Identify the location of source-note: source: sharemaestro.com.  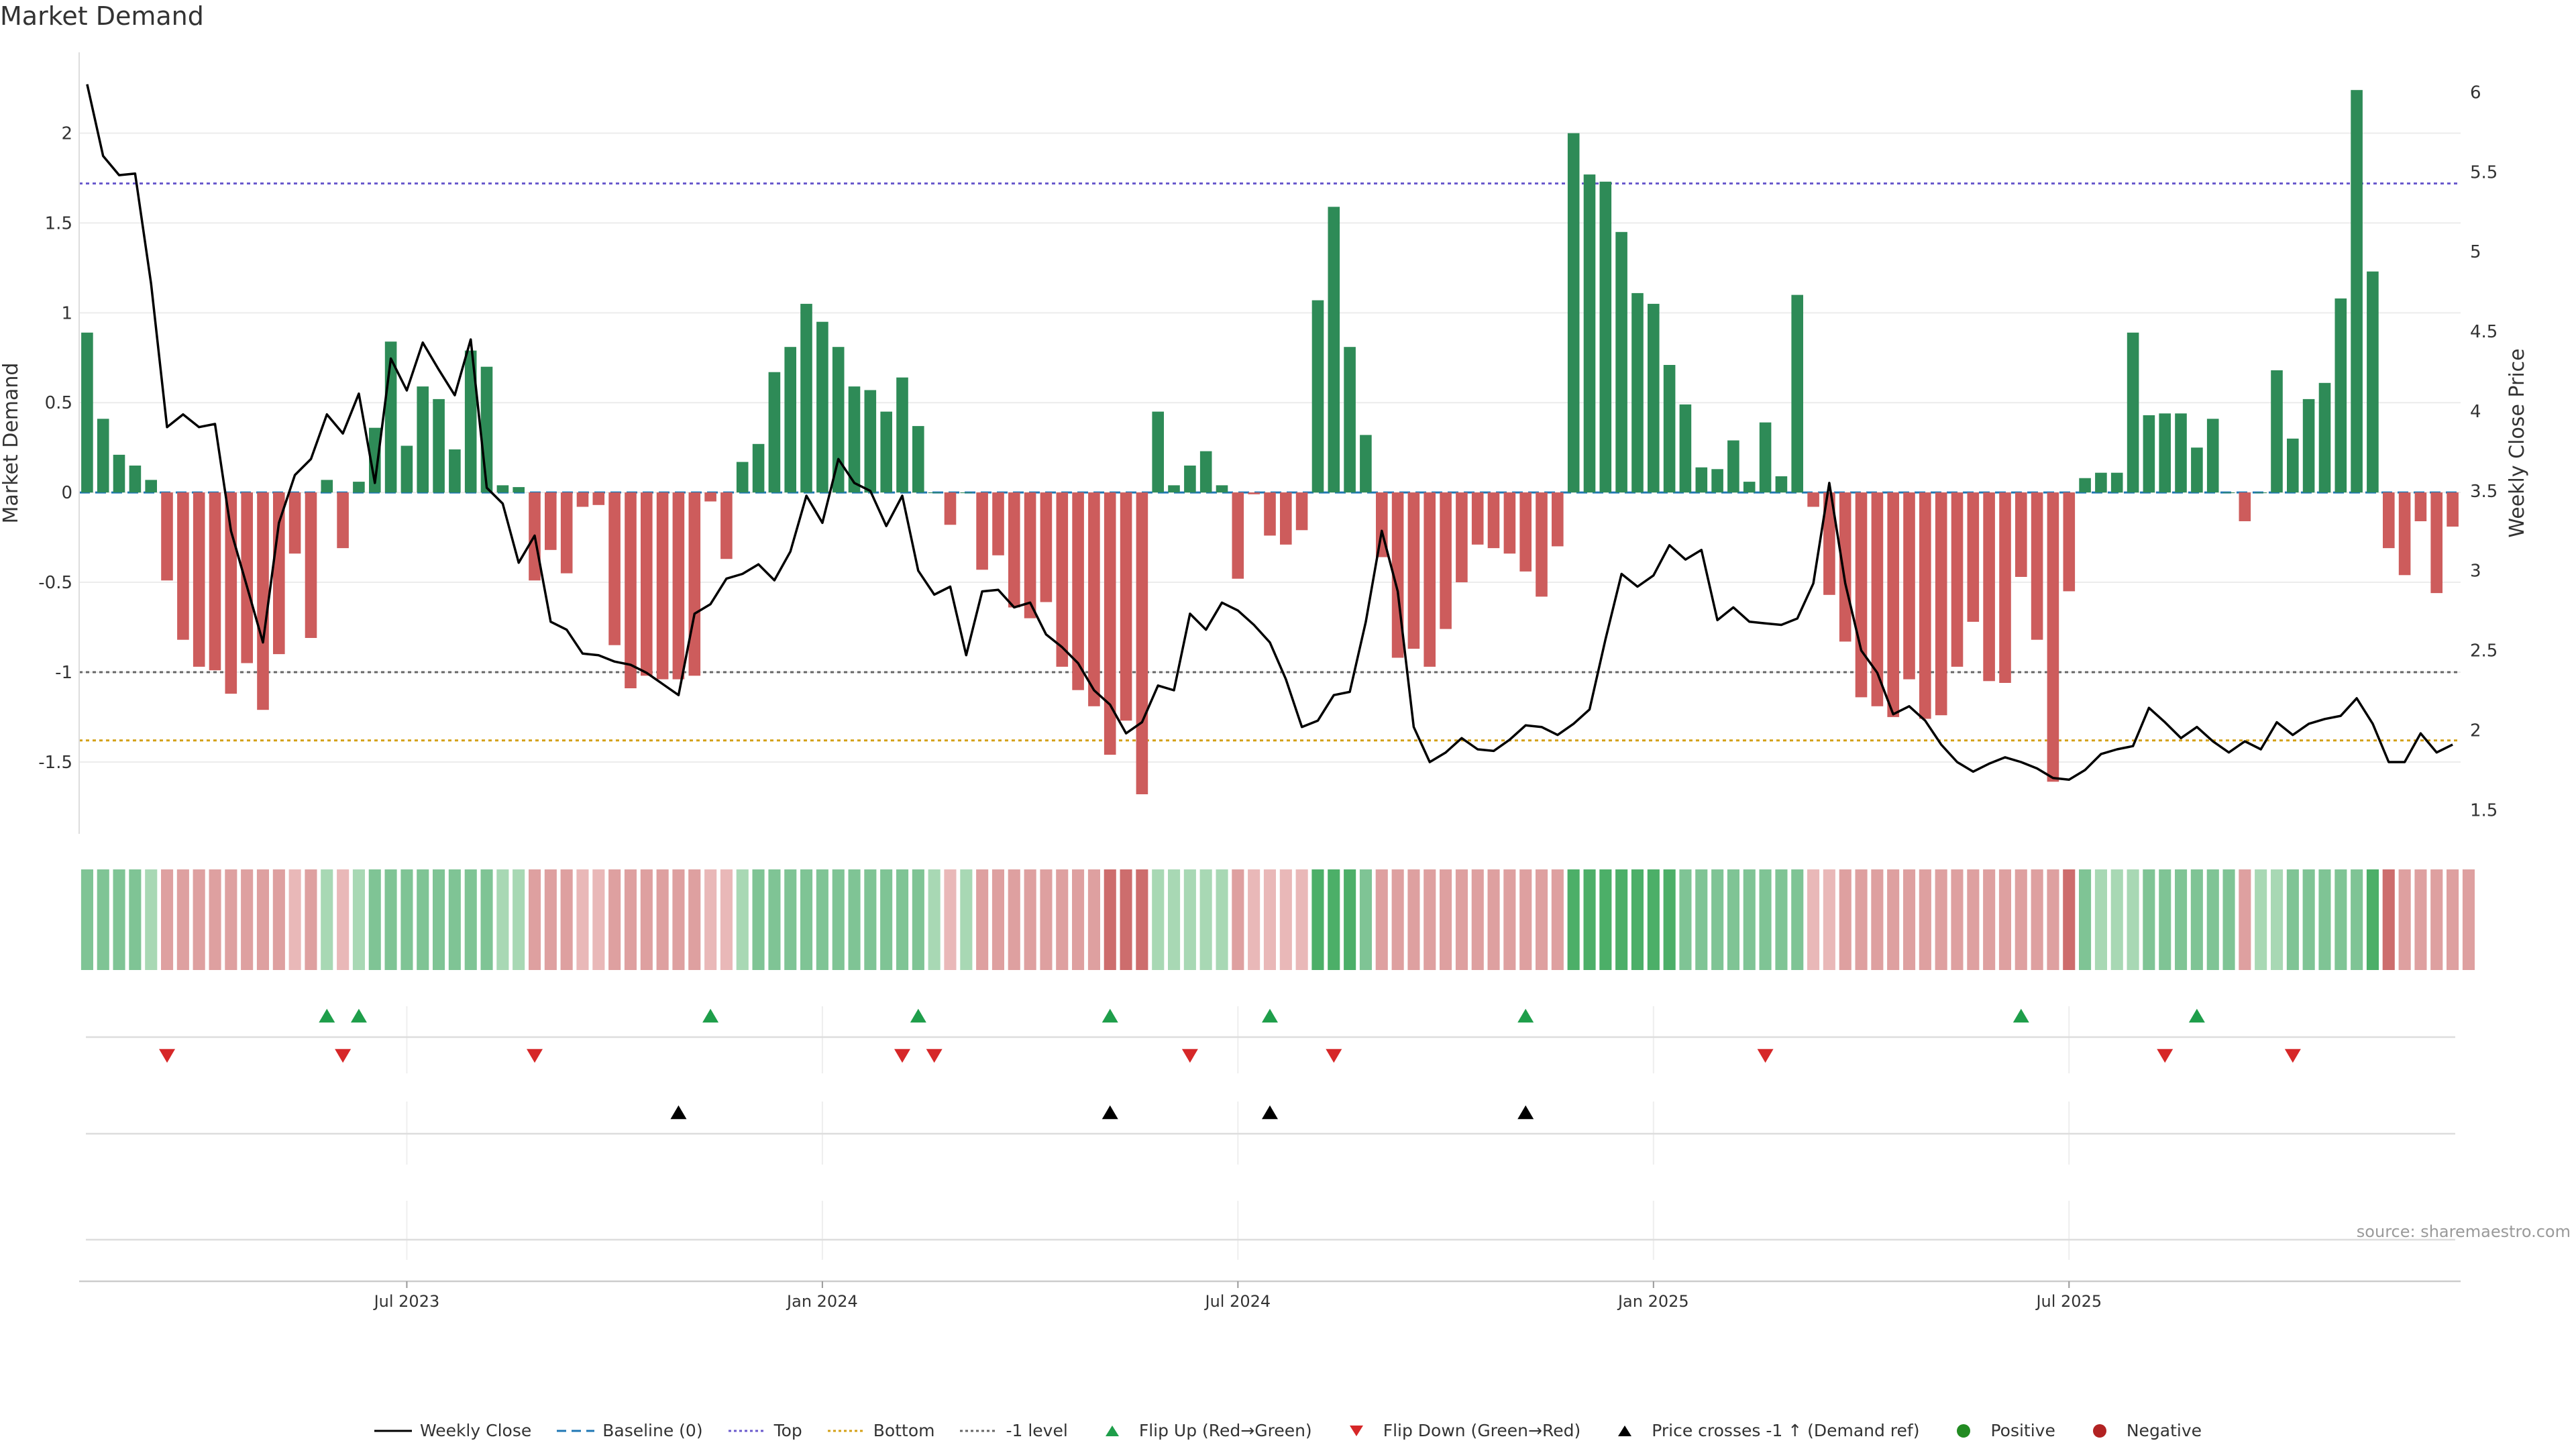
(2463, 1231).